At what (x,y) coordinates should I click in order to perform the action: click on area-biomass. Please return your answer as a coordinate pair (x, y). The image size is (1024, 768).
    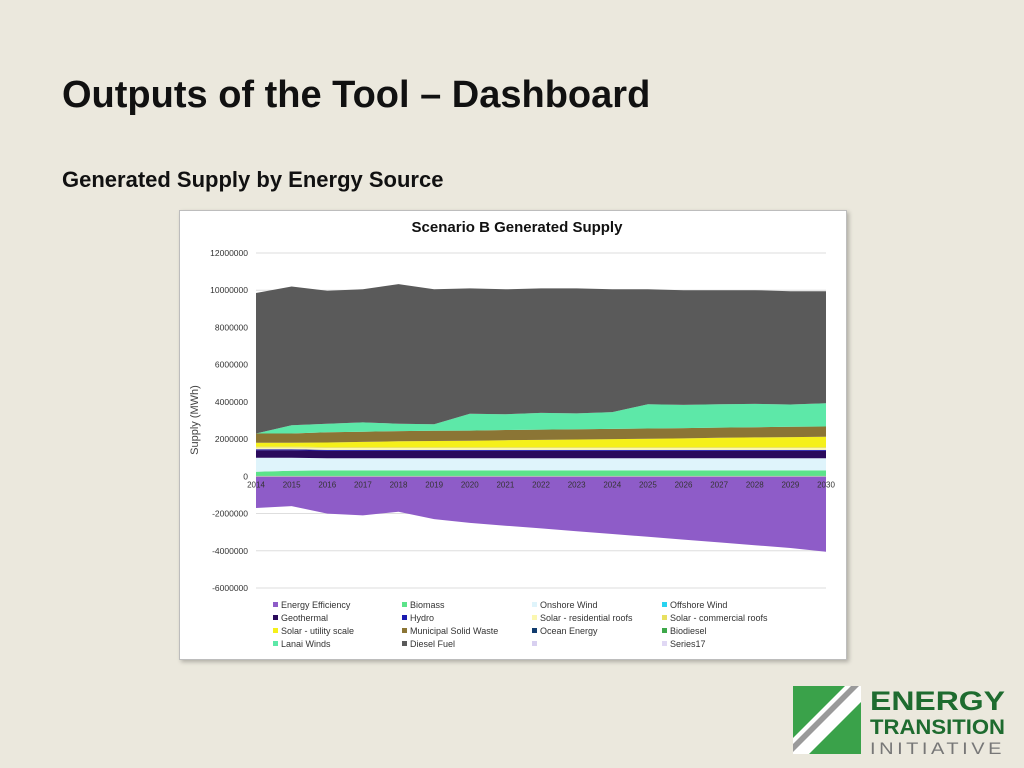
    Looking at the image, I should click on (541, 473).